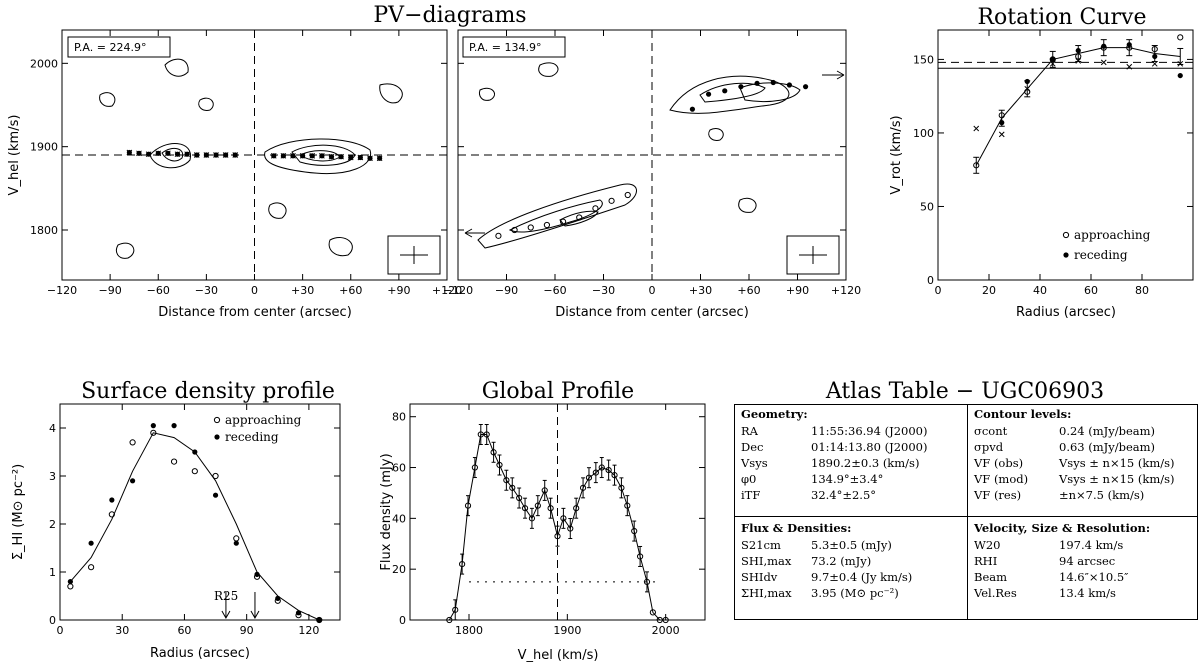 This screenshot has height=668, width=1200. What do you see at coordinates (869, 447) in the screenshot?
I see `atlas-value: 01:14:13.80 (J2000)` at bounding box center [869, 447].